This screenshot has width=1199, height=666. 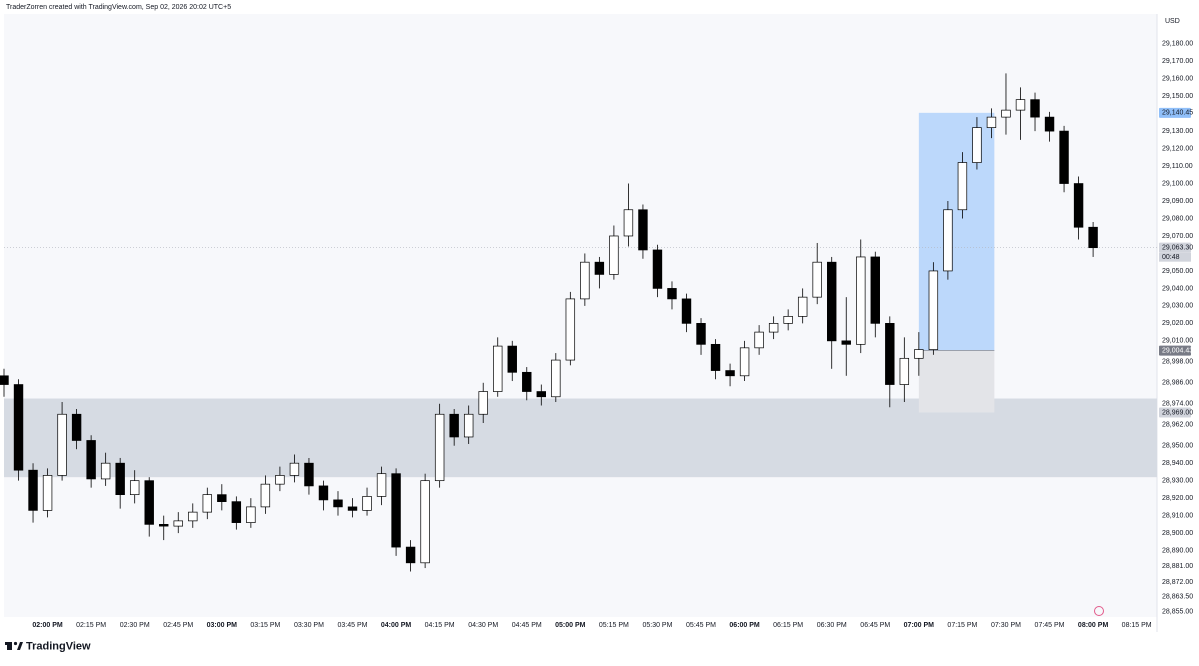 What do you see at coordinates (1177, 323) in the screenshot?
I see `y-tick-label: 29,020.00` at bounding box center [1177, 323].